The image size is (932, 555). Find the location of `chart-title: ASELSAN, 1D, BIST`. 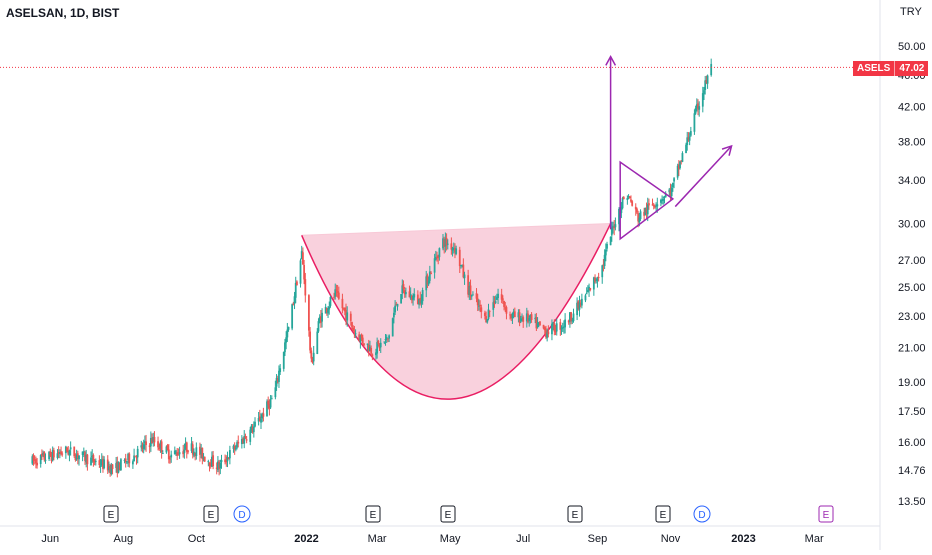

chart-title: ASELSAN, 1D, BIST is located at coordinates (63, 13).